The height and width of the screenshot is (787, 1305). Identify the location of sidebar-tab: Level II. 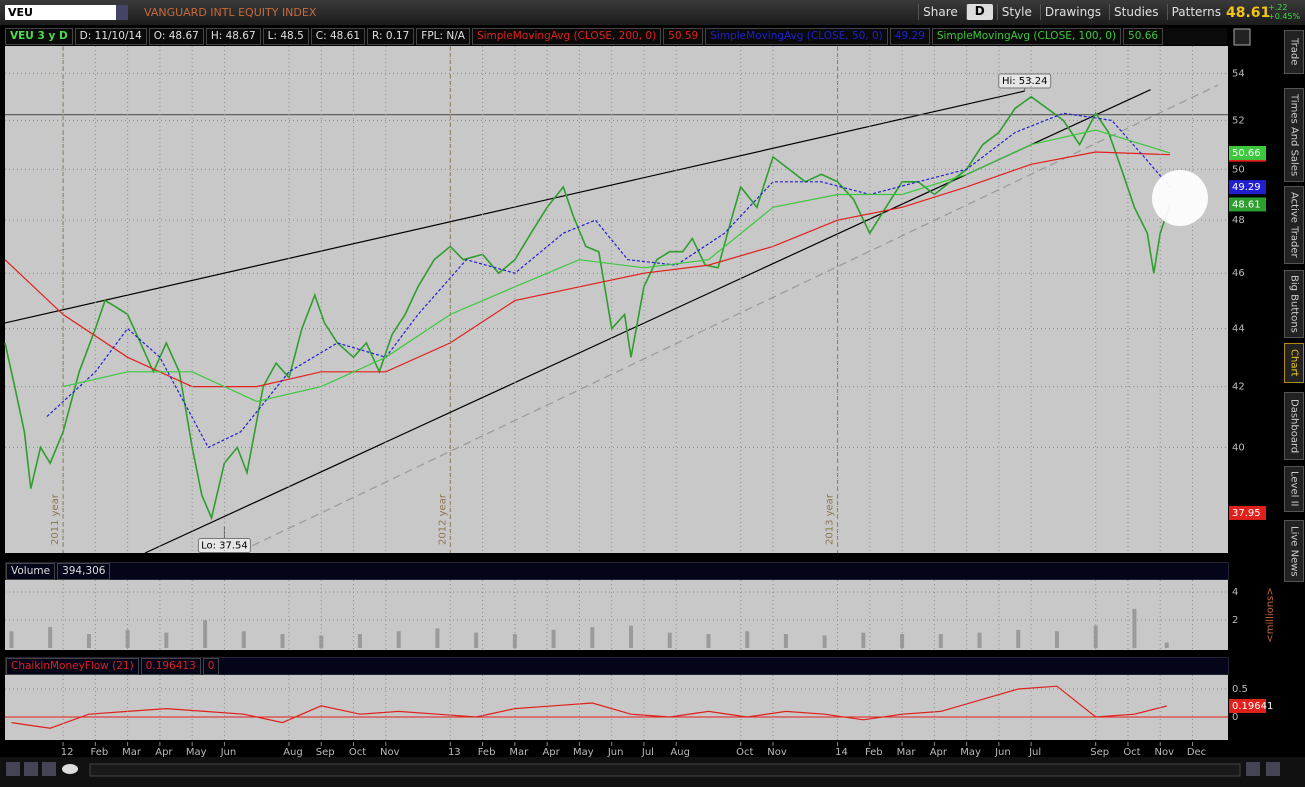
(1294, 489).